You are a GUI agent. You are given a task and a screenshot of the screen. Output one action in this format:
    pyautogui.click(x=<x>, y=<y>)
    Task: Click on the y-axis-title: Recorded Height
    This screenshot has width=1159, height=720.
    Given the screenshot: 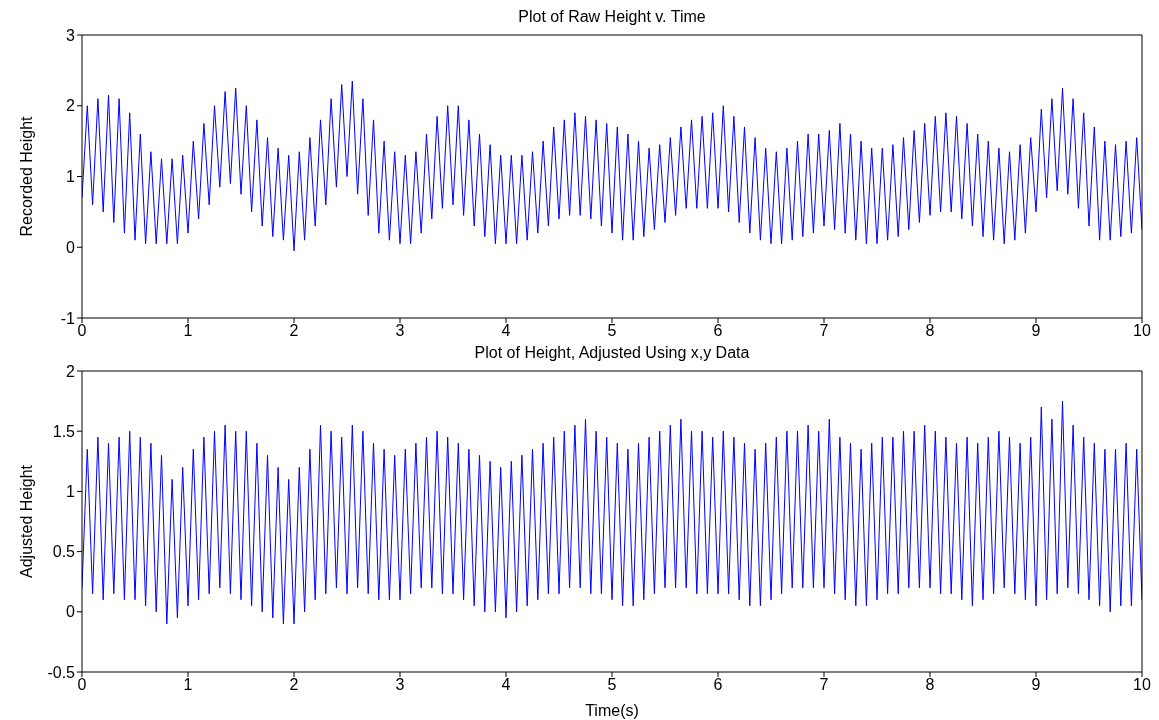 What is the action you would take?
    pyautogui.click(x=26, y=176)
    